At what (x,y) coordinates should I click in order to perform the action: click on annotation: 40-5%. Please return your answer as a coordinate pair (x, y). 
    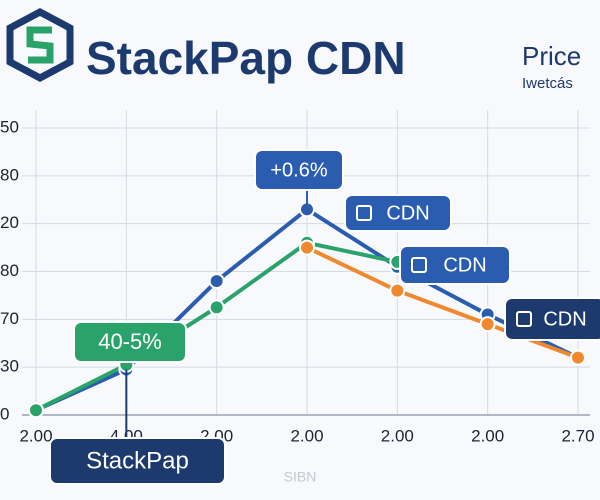
    Looking at the image, I should click on (130, 342).